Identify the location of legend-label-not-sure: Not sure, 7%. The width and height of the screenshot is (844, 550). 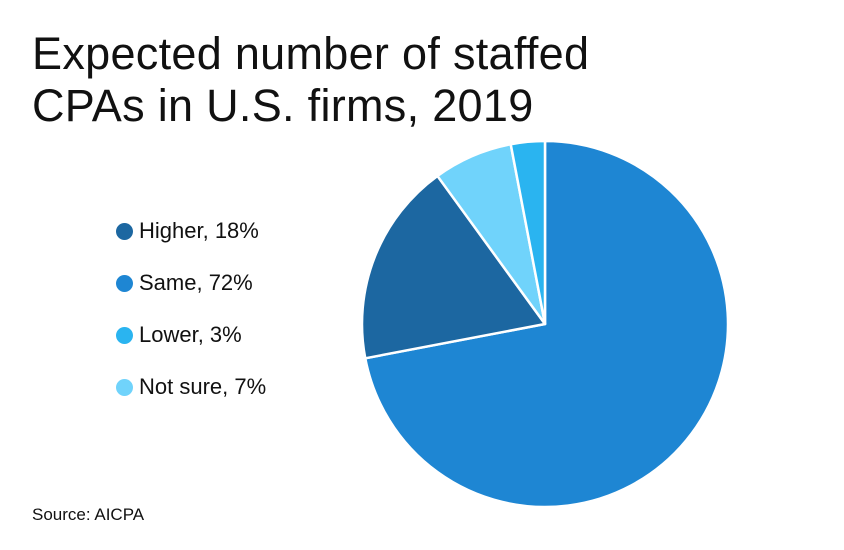
(203, 386).